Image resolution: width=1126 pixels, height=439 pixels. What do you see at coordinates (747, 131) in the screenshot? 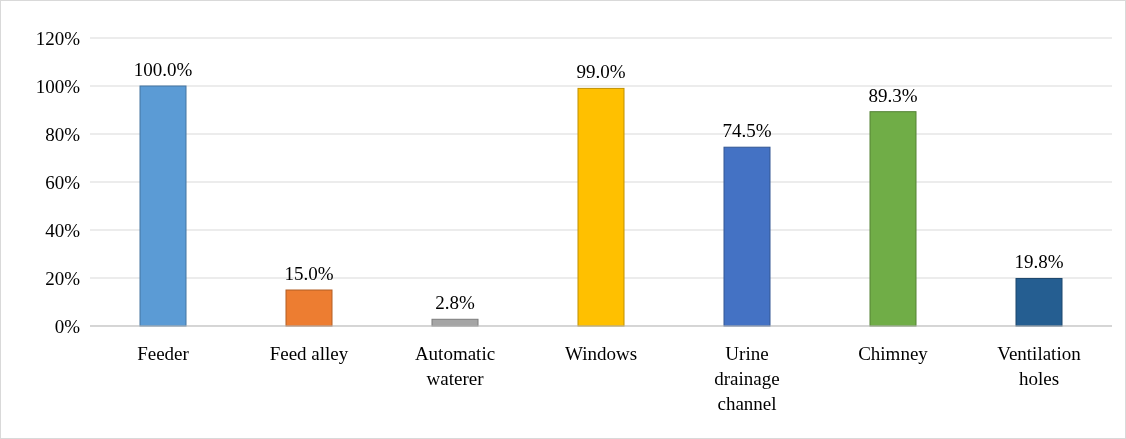
I see `data-label: 74.5%` at bounding box center [747, 131].